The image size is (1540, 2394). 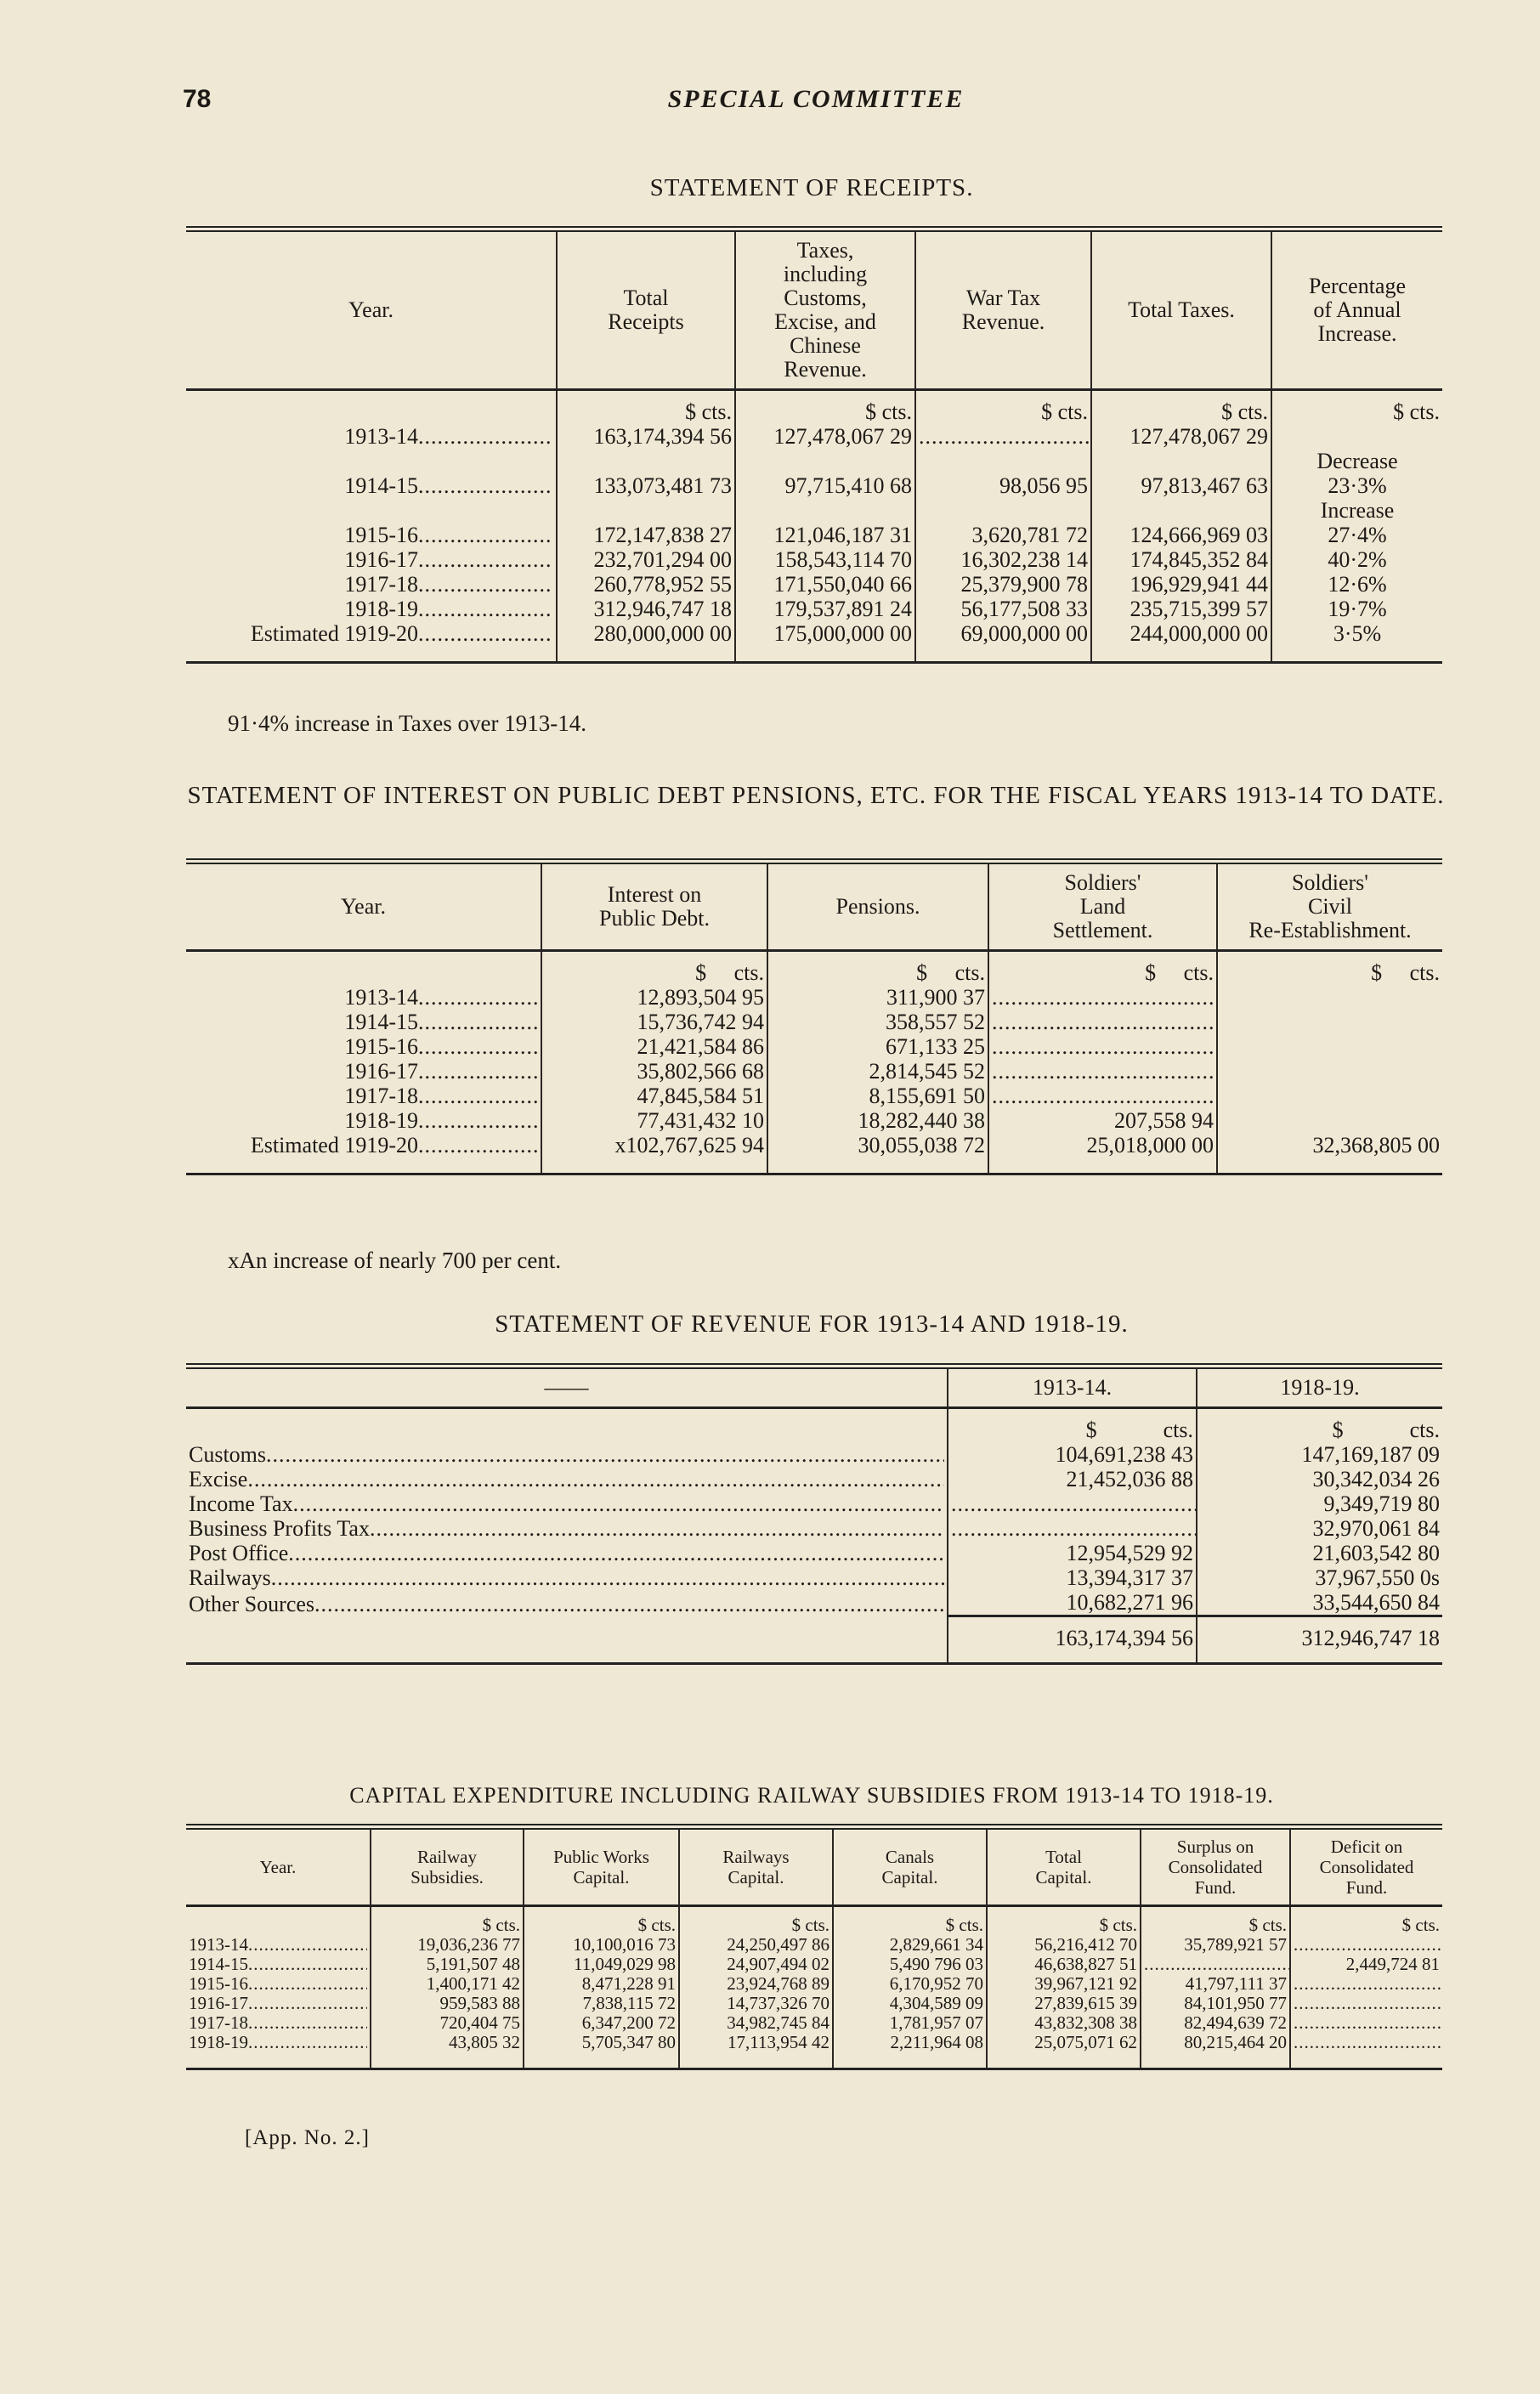 I want to click on table-cell: 179,537,891 24, so click(x=824, y=609).